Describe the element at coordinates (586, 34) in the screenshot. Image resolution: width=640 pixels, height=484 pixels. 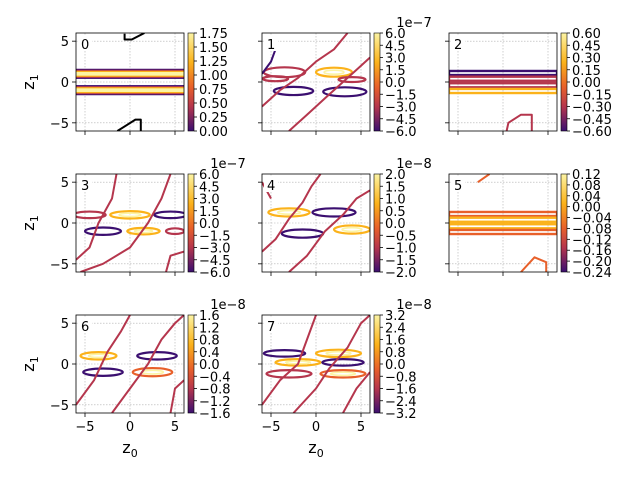
I see `colorbar-tick-label: 0.60` at that location.